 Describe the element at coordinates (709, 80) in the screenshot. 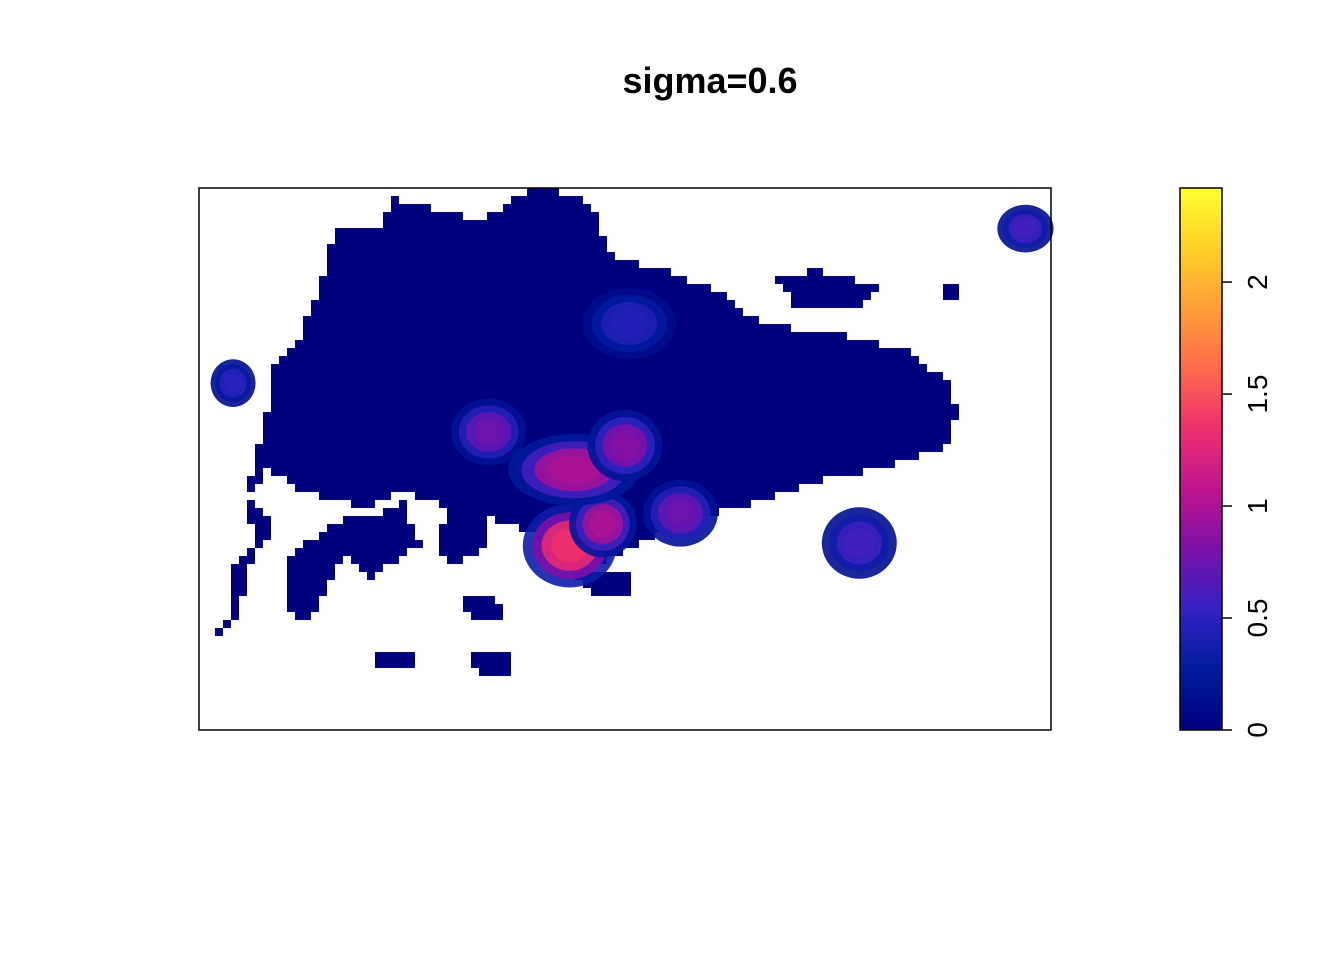

I see `chart-title: sigma=0.6` at that location.